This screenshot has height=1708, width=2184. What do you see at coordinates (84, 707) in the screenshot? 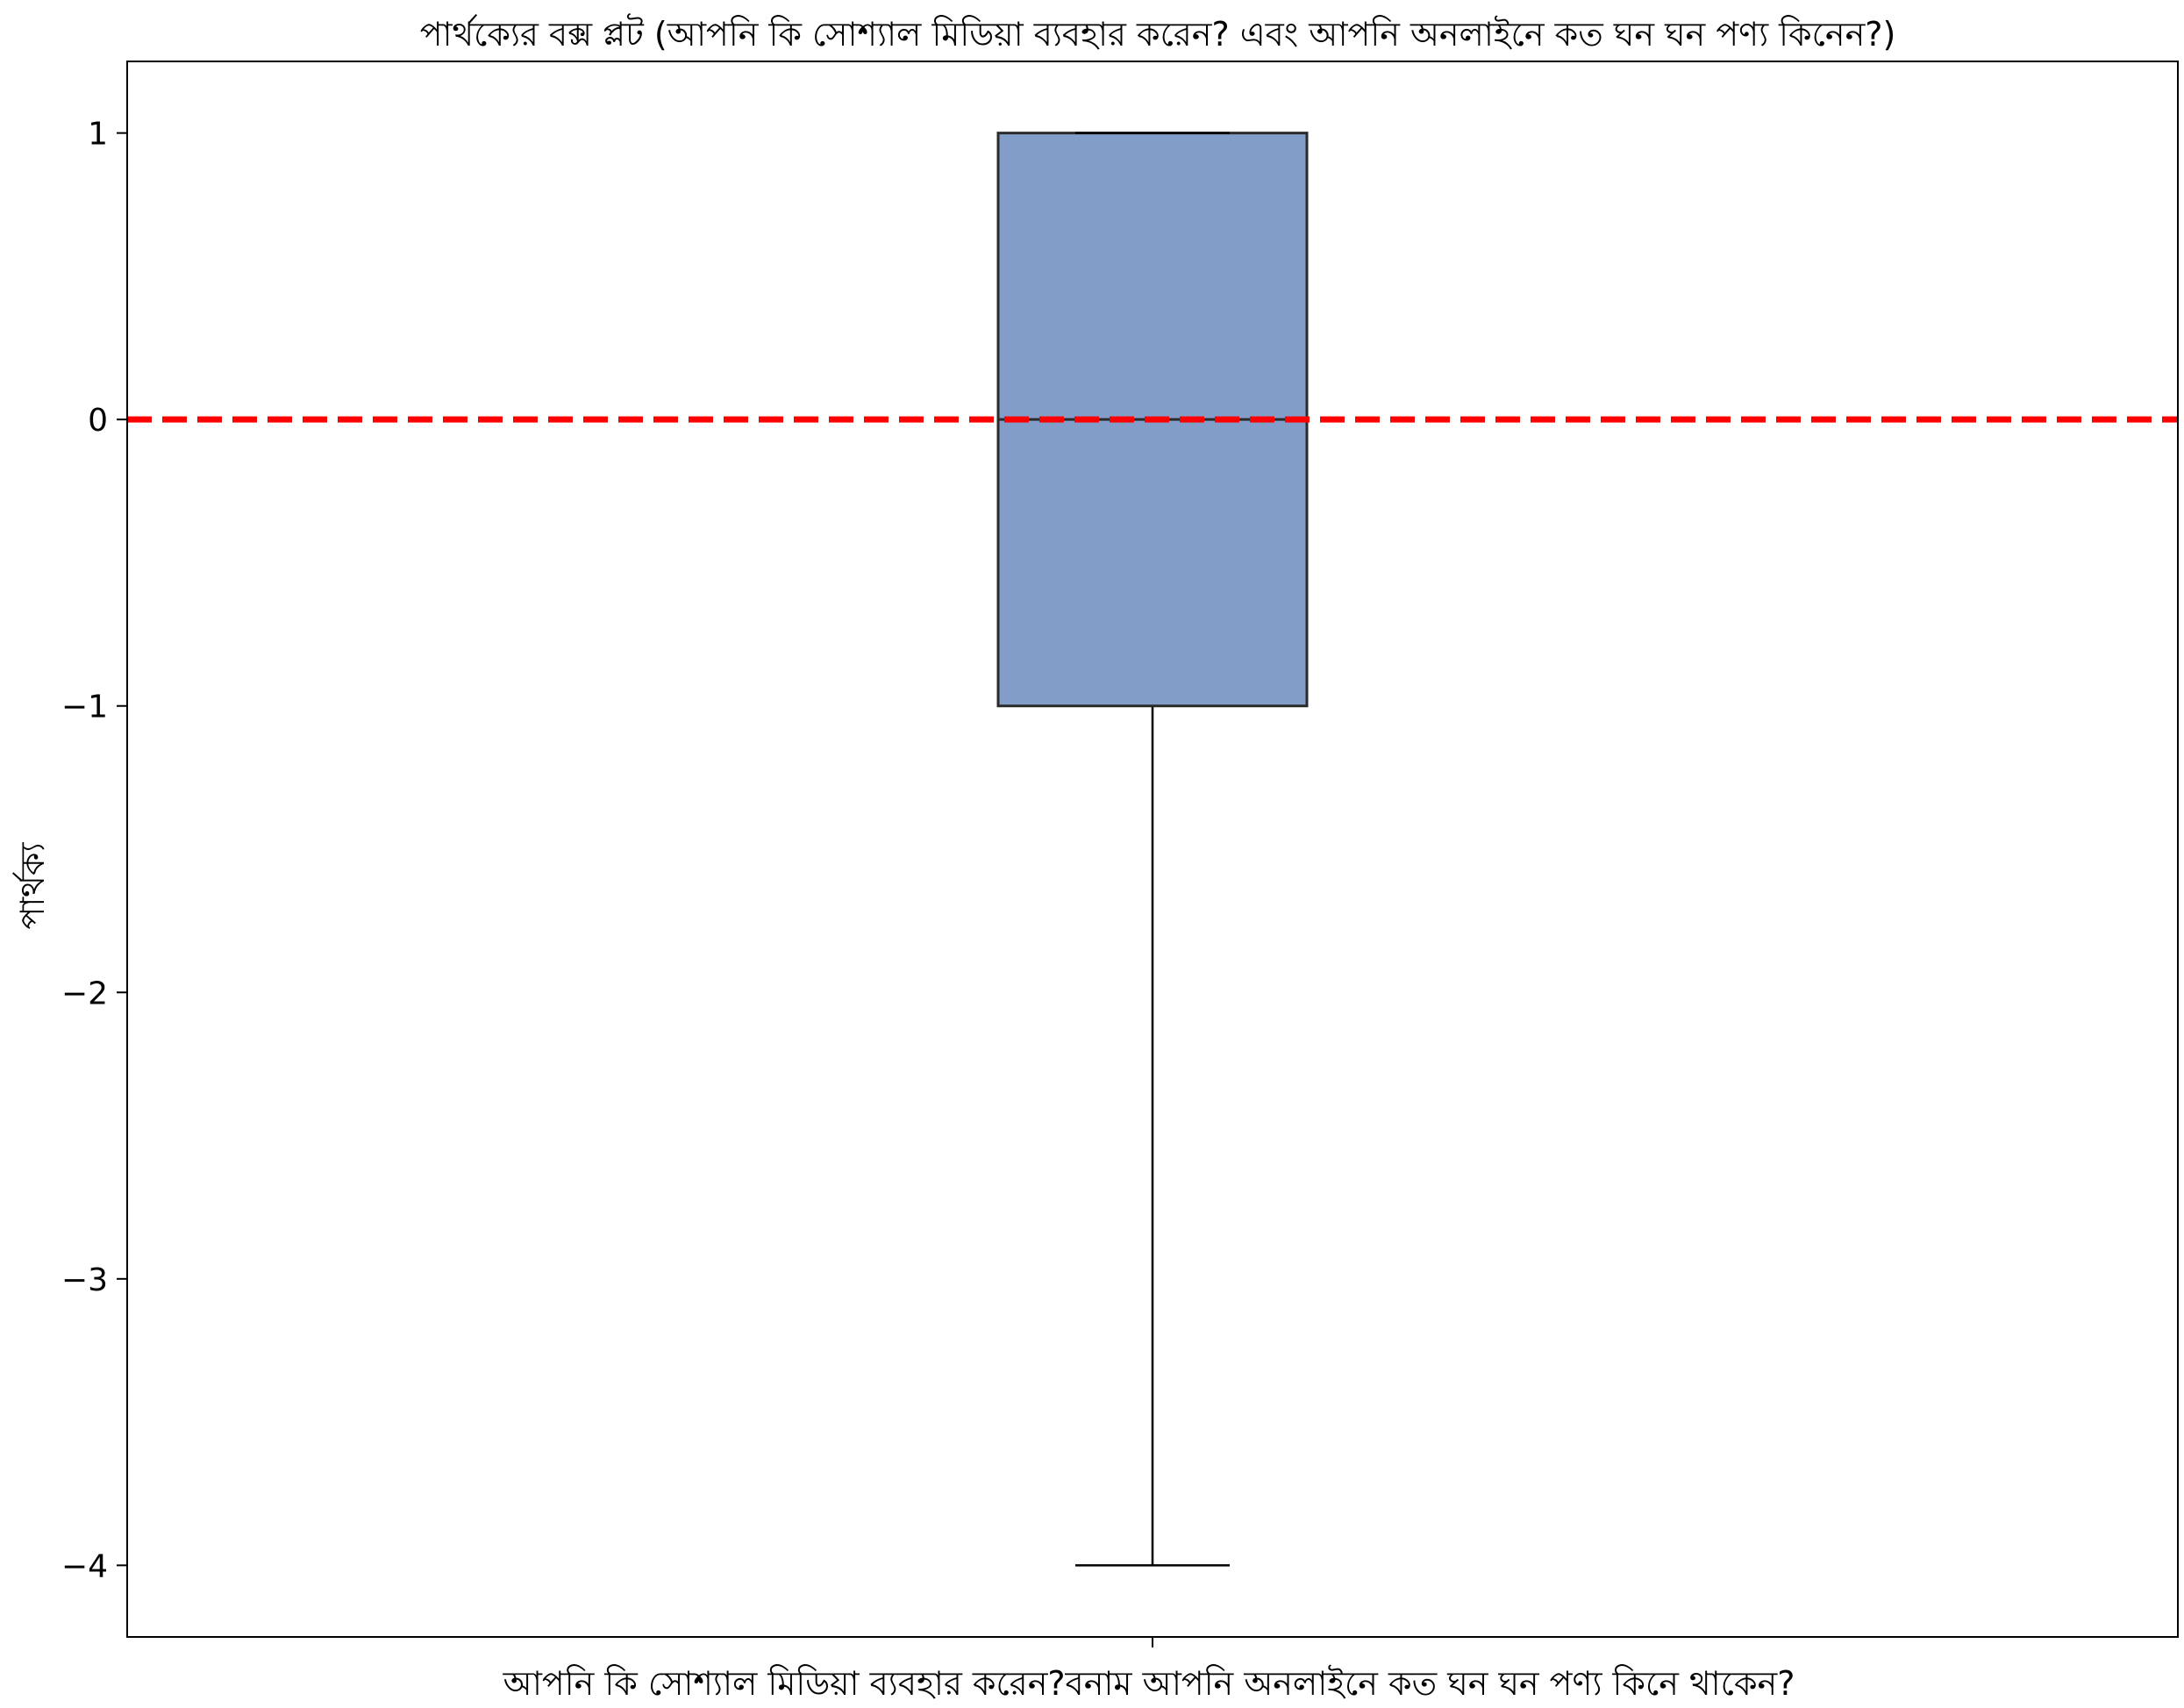
I see `y-tick-label: −1` at bounding box center [84, 707].